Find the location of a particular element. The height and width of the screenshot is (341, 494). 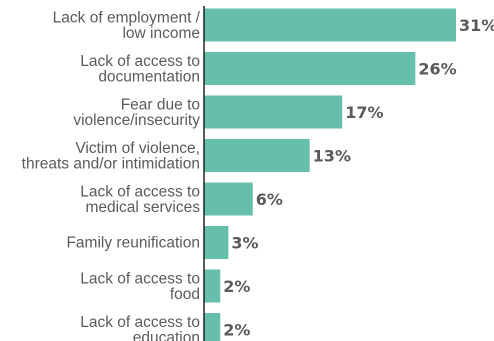

category-label-line: medical services is located at coordinates (142, 207).